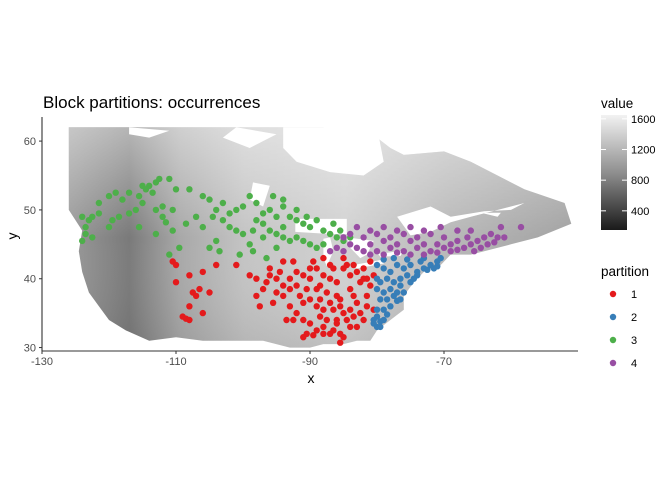 This screenshot has width=672, height=480. What do you see at coordinates (175, 362) in the screenshot?
I see `x-tick-label: -110` at bounding box center [175, 362].